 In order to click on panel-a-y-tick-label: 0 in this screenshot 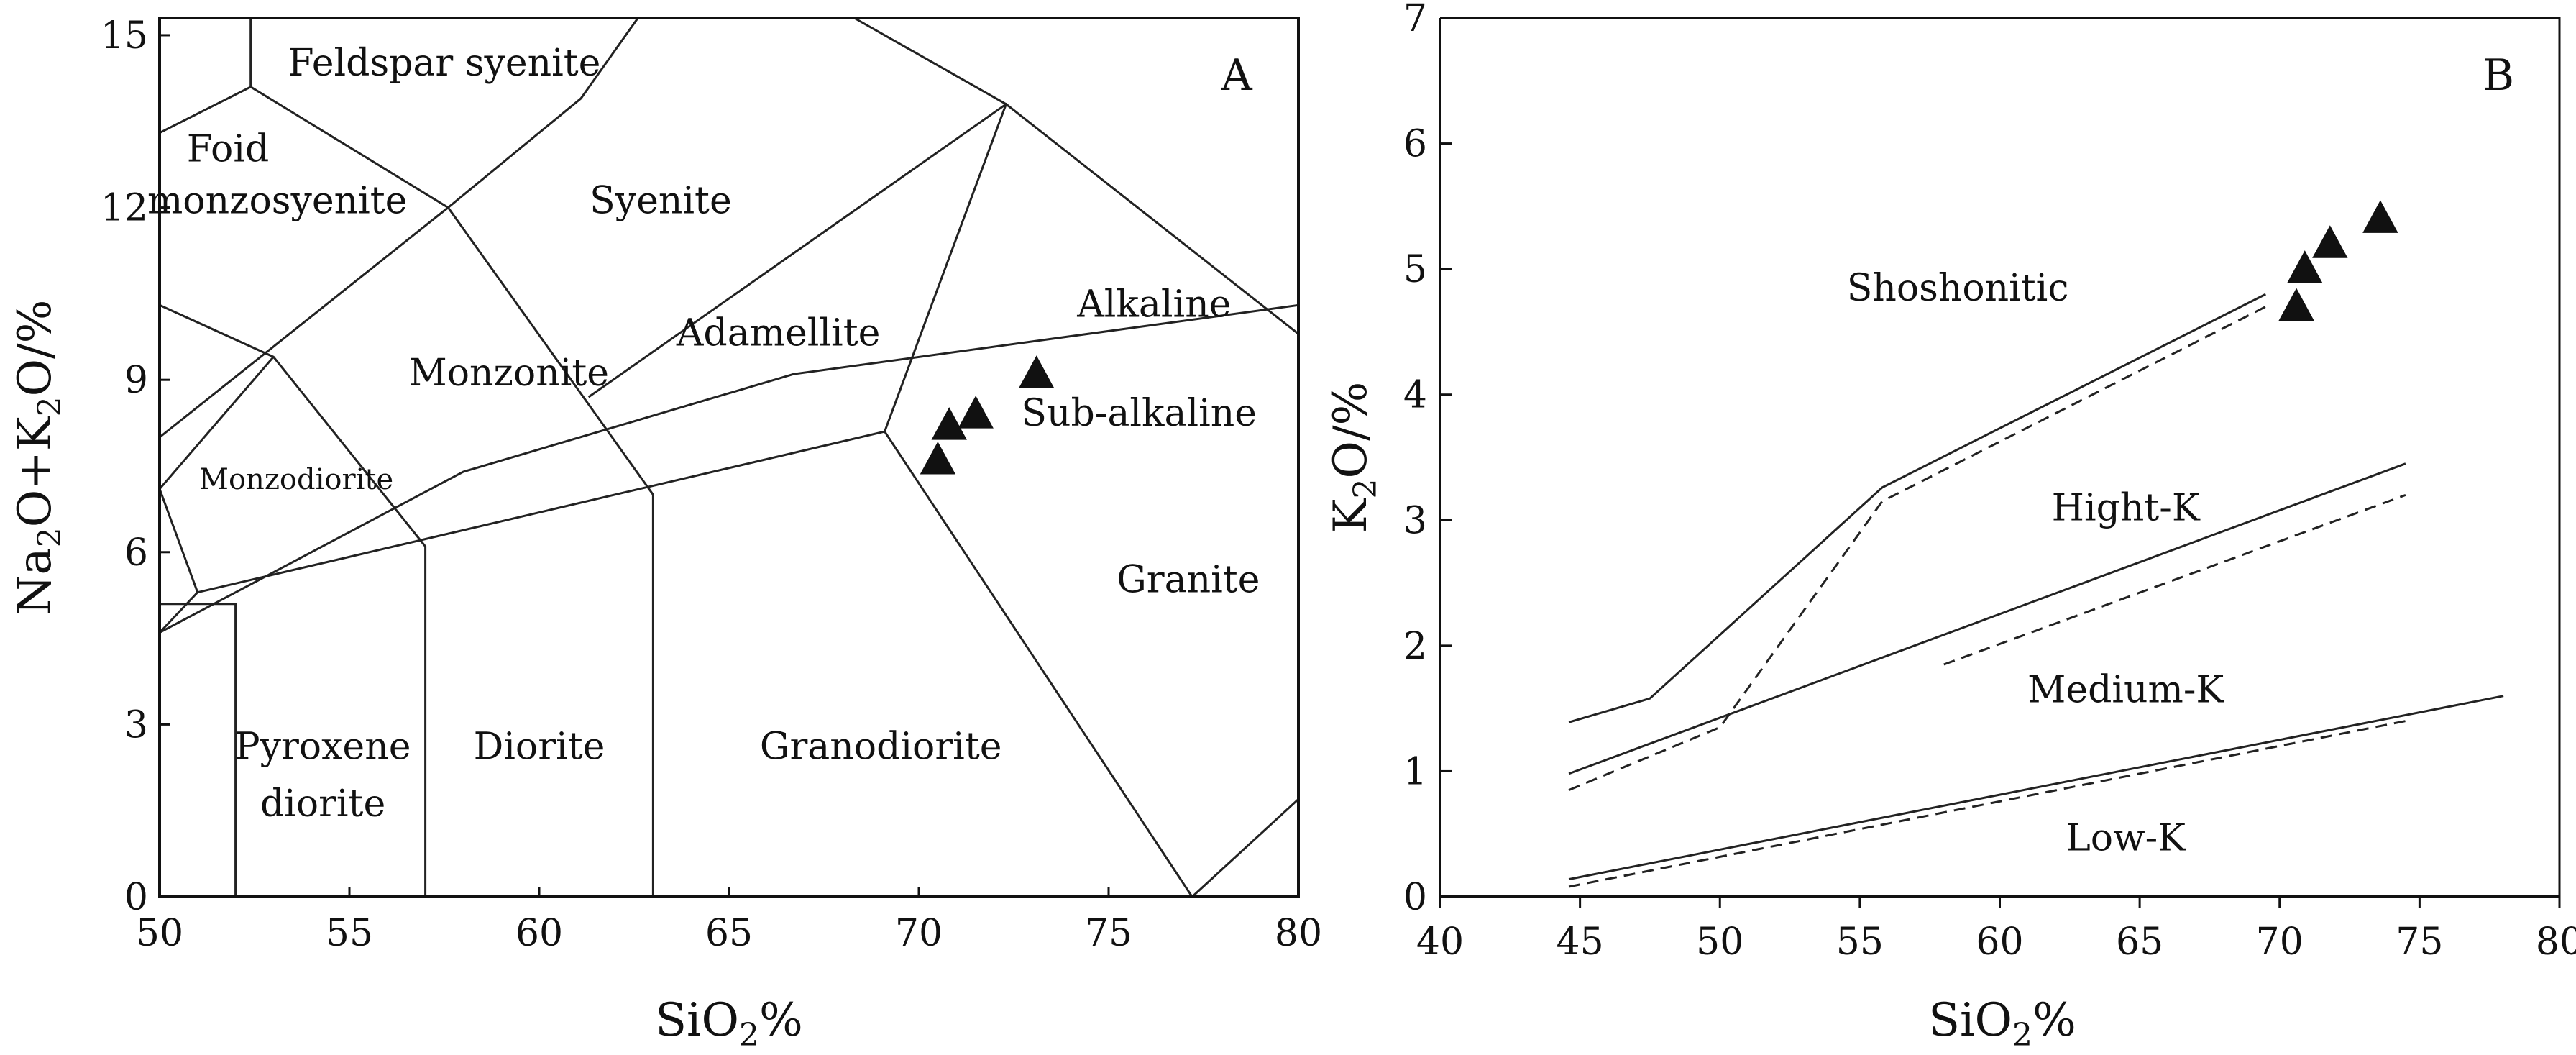, I will do `click(136, 897)`.